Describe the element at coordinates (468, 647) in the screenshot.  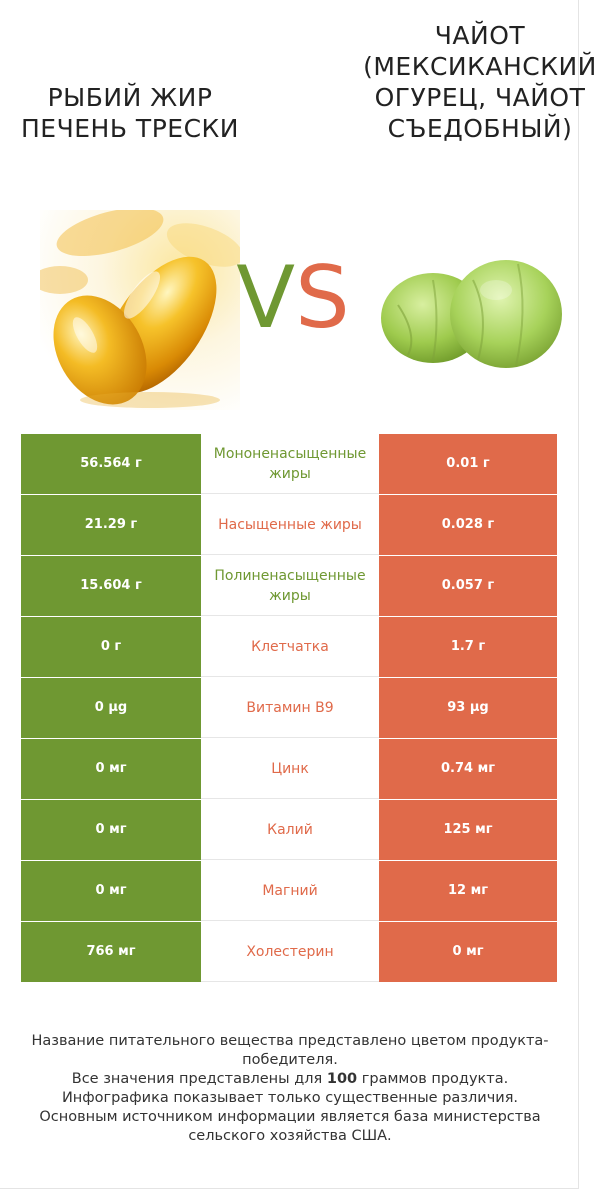
I see `right-value: 1.7 г` at that location.